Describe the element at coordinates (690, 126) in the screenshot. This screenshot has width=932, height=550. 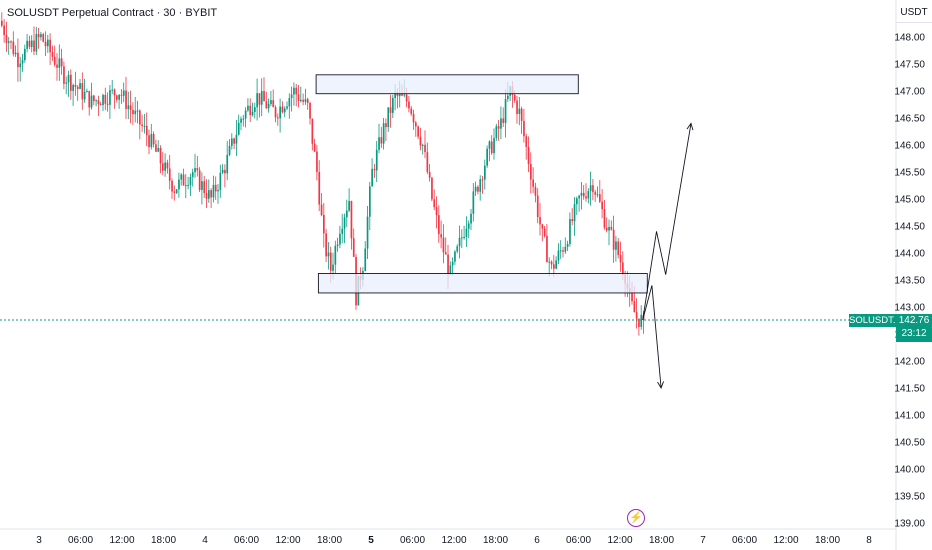
I see `bullish-projection-arrow-head` at that location.